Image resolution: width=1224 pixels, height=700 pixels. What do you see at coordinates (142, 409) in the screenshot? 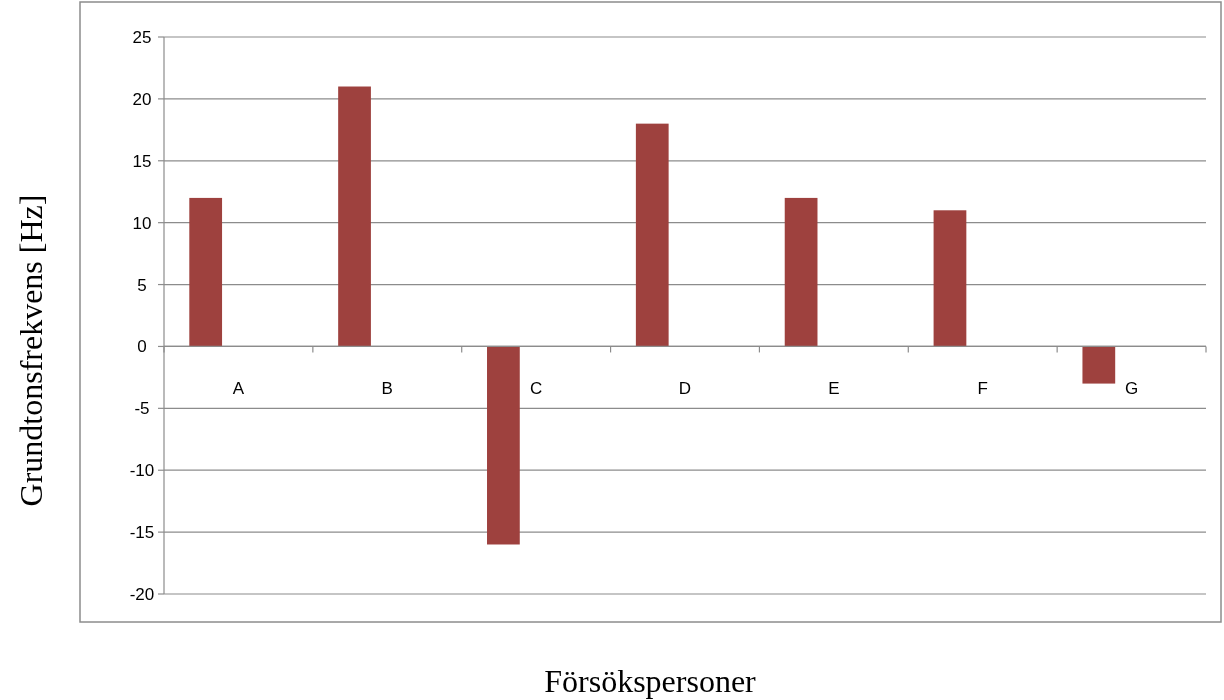
I see `y-tick-label: -5` at bounding box center [142, 409].